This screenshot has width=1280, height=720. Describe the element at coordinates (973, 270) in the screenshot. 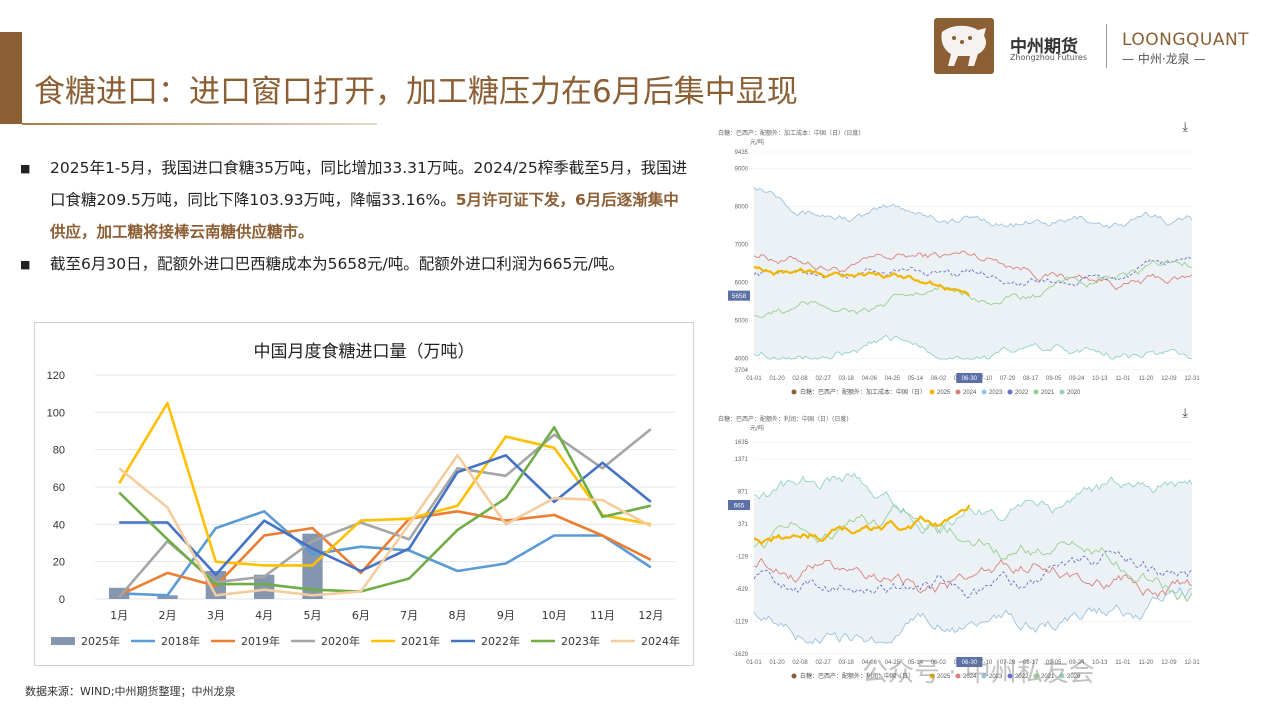

I see `series-line-2024` at that location.